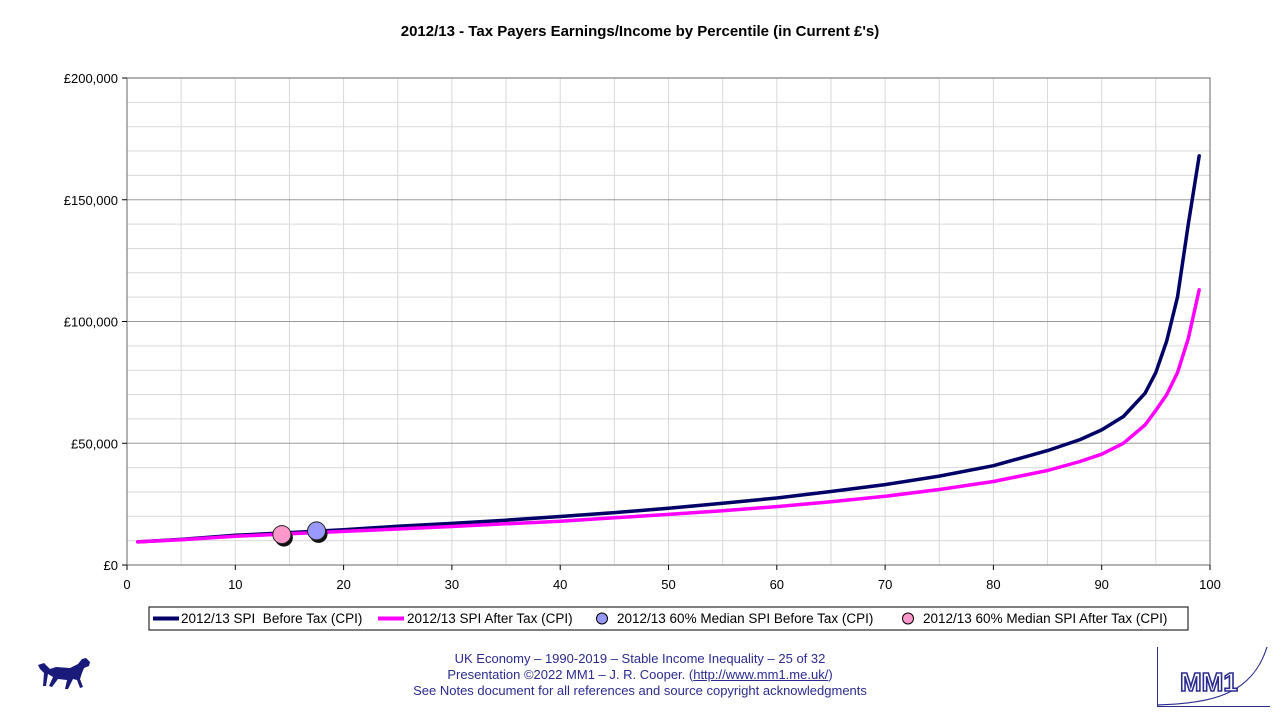 The width and height of the screenshot is (1280, 719). I want to click on website-link: http://www.mm1.me.uk/, so click(761, 674).